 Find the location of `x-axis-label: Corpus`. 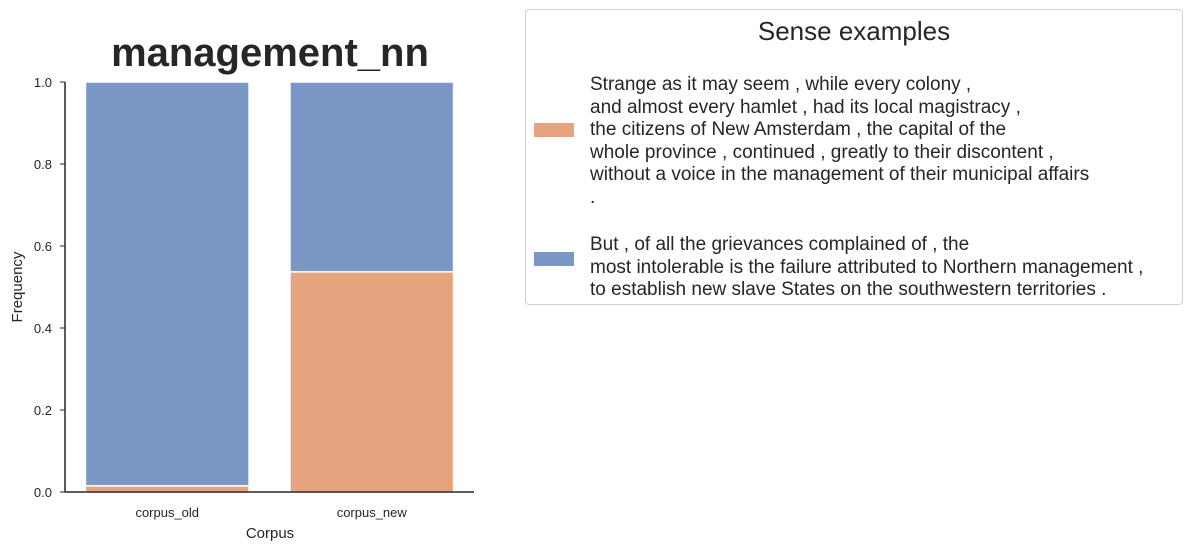

x-axis-label: Corpus is located at coordinates (270, 533).